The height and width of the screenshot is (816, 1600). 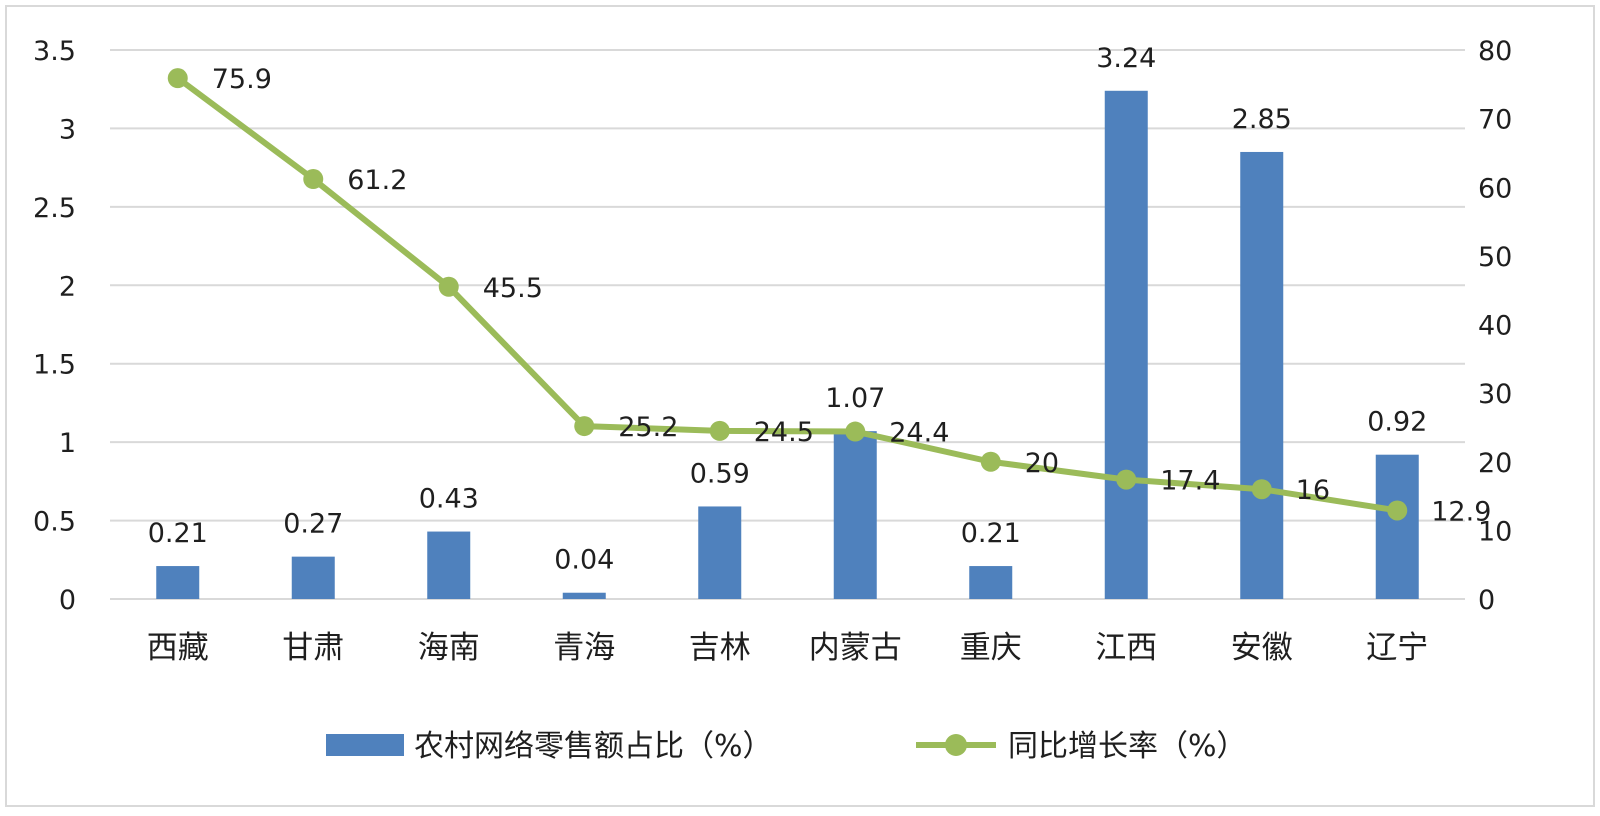 What do you see at coordinates (786, 746) in the screenshot?
I see `legend: 农村网络零售额占比（%） 同比增长率（%）` at bounding box center [786, 746].